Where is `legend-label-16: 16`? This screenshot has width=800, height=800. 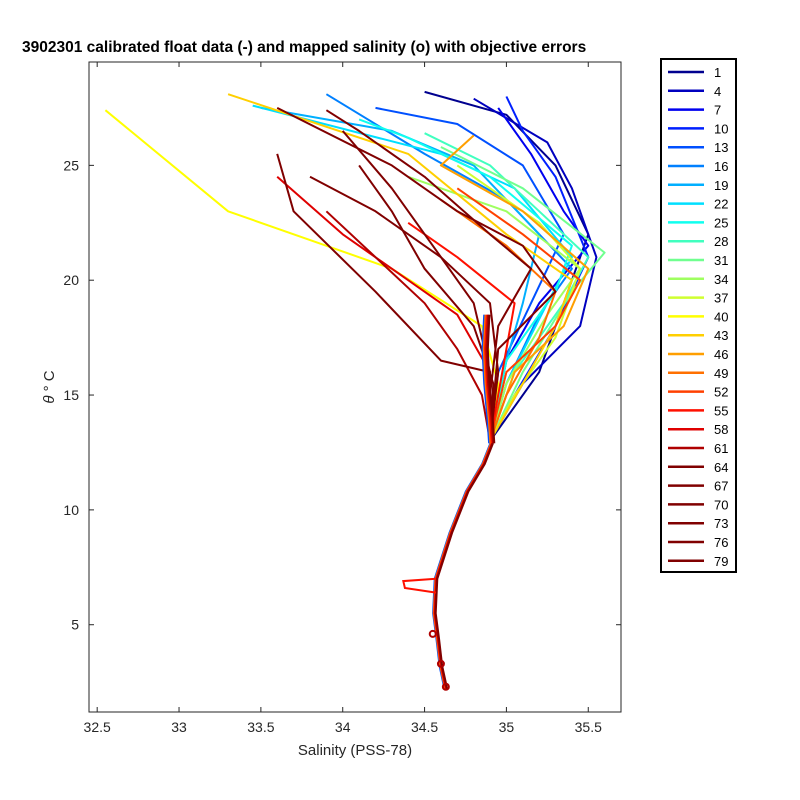
legend-label-16: 16 is located at coordinates (721, 166).